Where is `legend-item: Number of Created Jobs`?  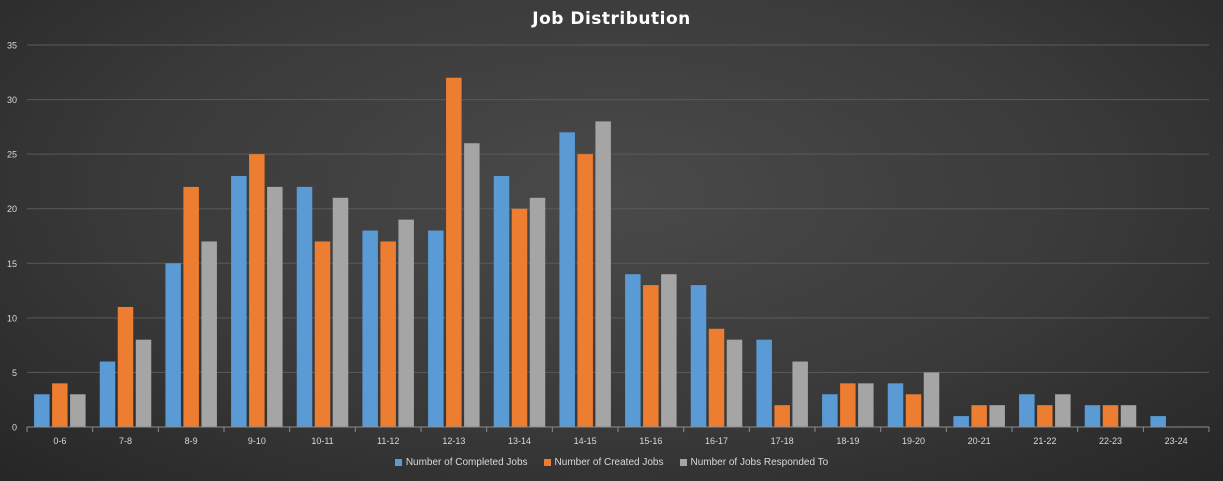 legend-item: Number of Created Jobs is located at coordinates (603, 462).